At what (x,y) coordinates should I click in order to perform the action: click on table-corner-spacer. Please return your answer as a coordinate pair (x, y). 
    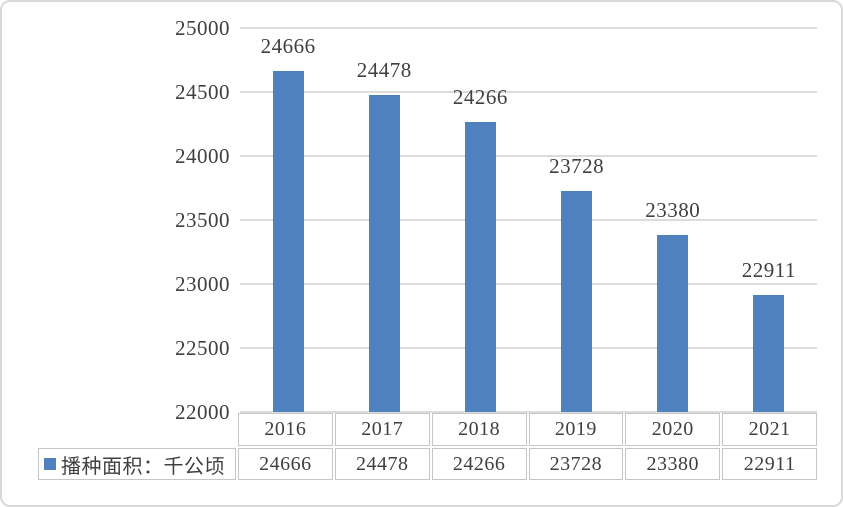
    Looking at the image, I should click on (137, 429).